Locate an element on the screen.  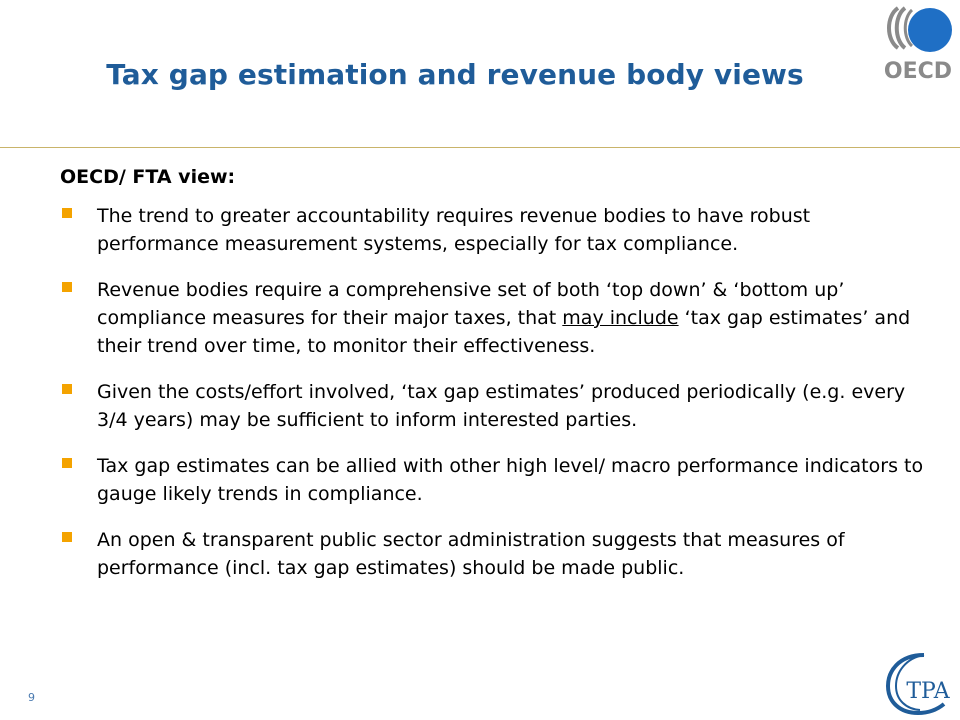
oecd-logo-text: OECD is located at coordinates (918, 71).